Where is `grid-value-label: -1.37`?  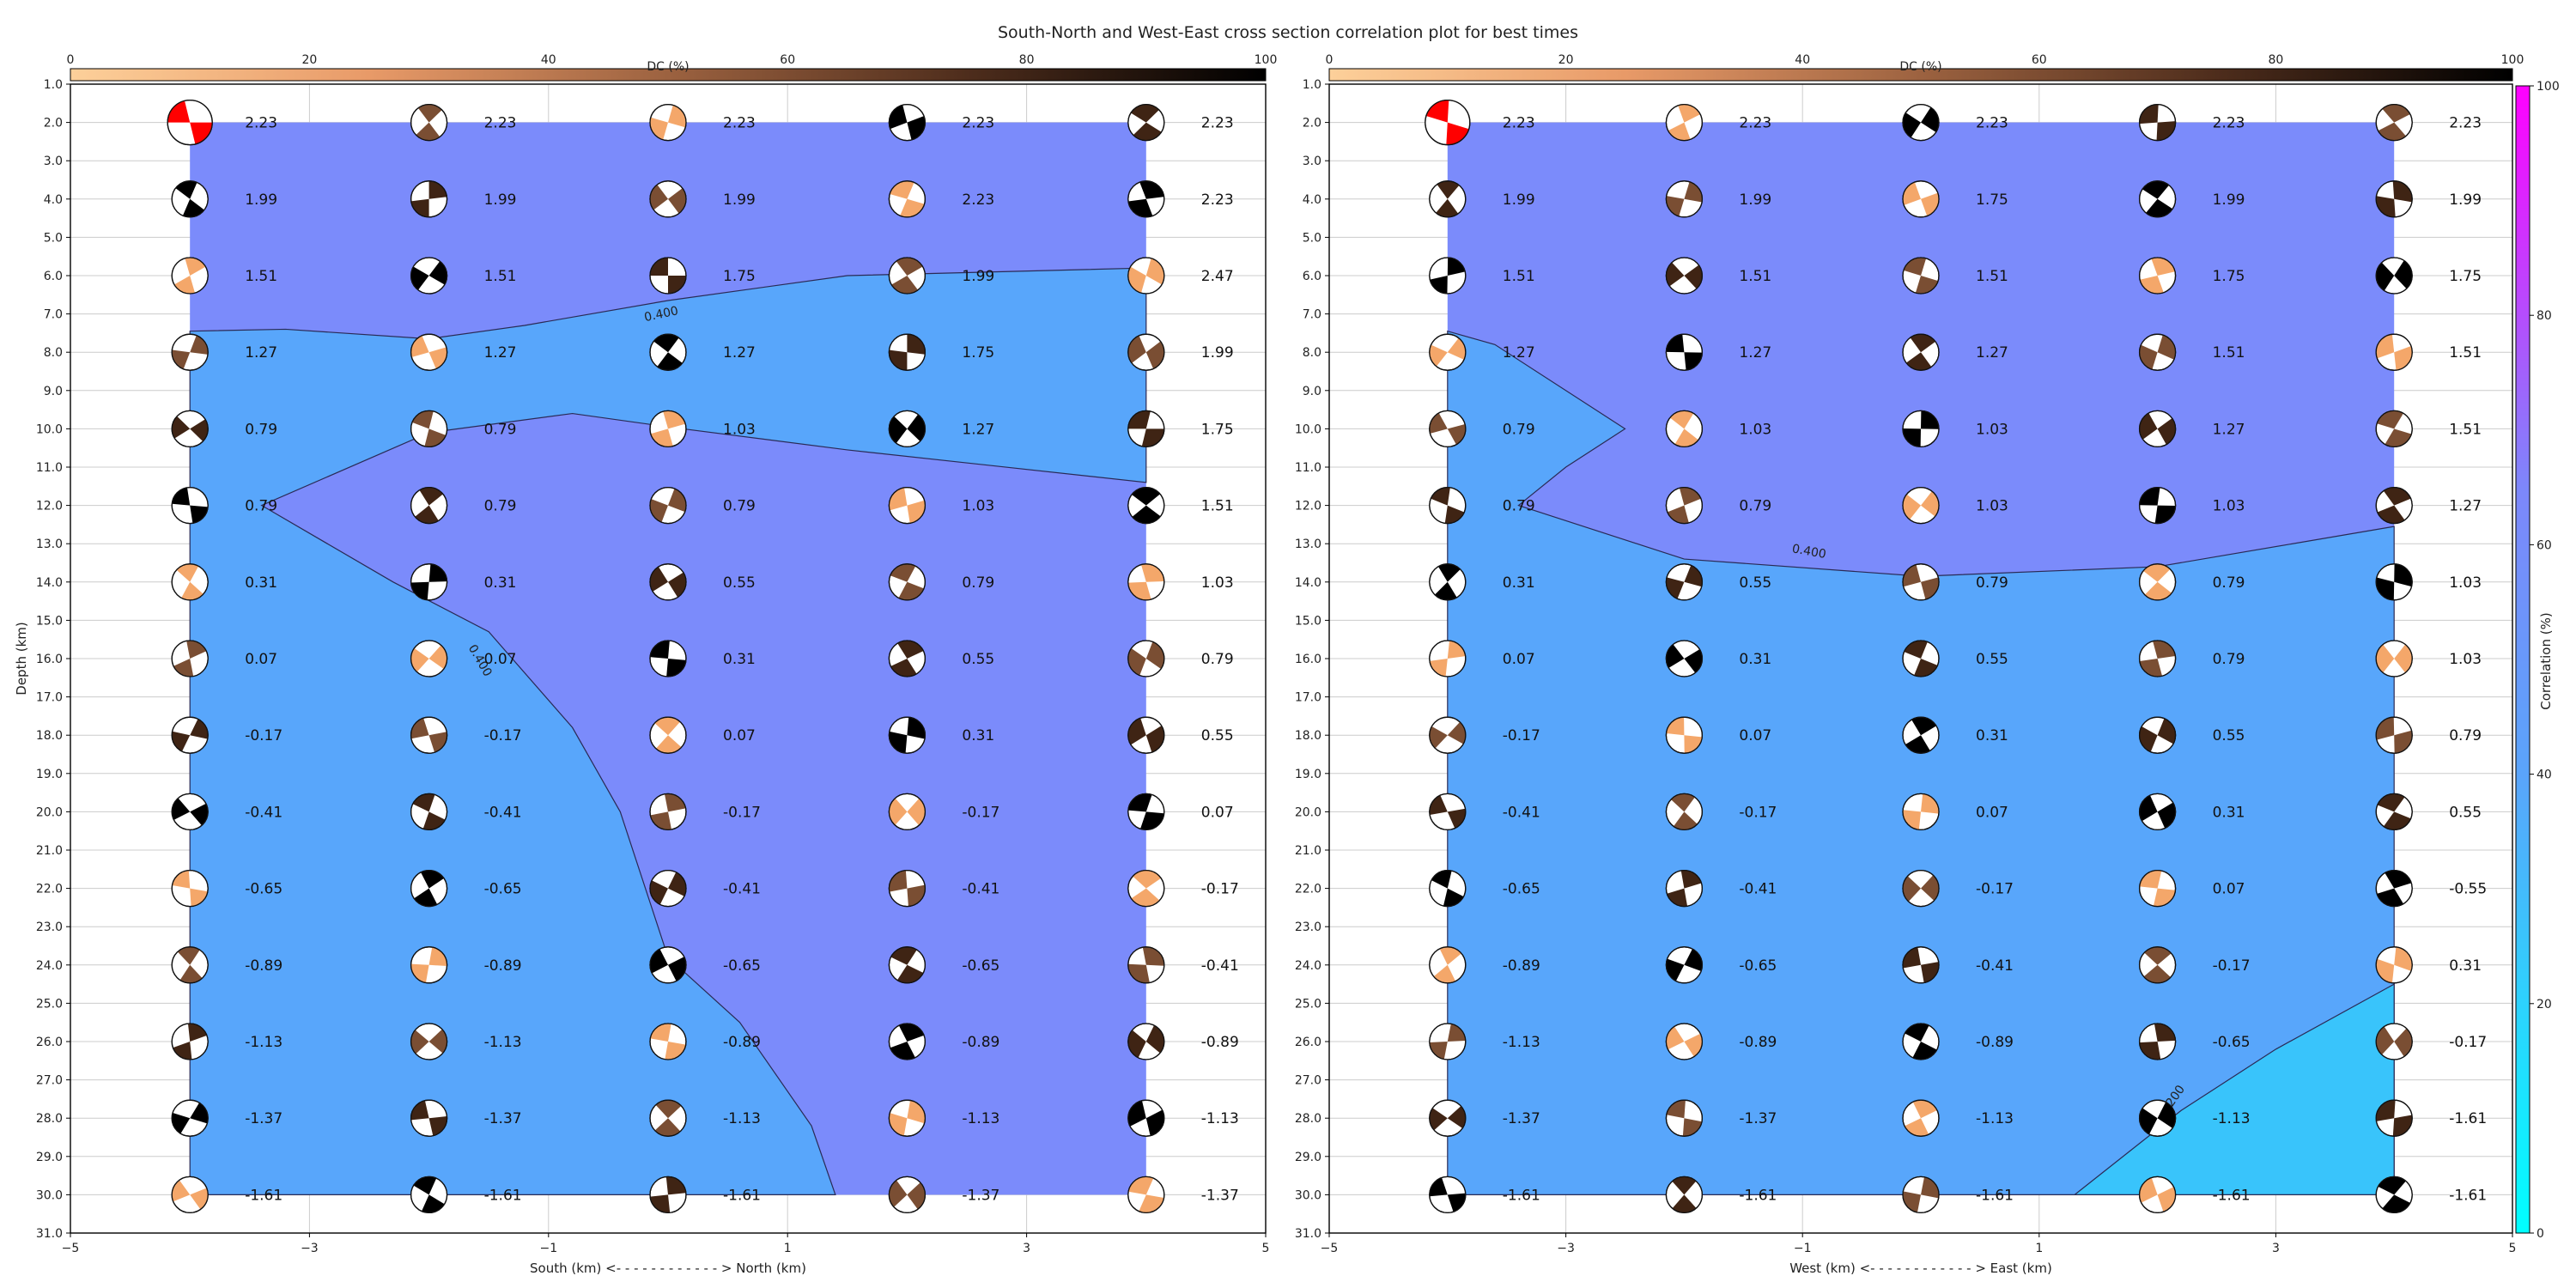
grid-value-label: -1.37 is located at coordinates (1220, 1195).